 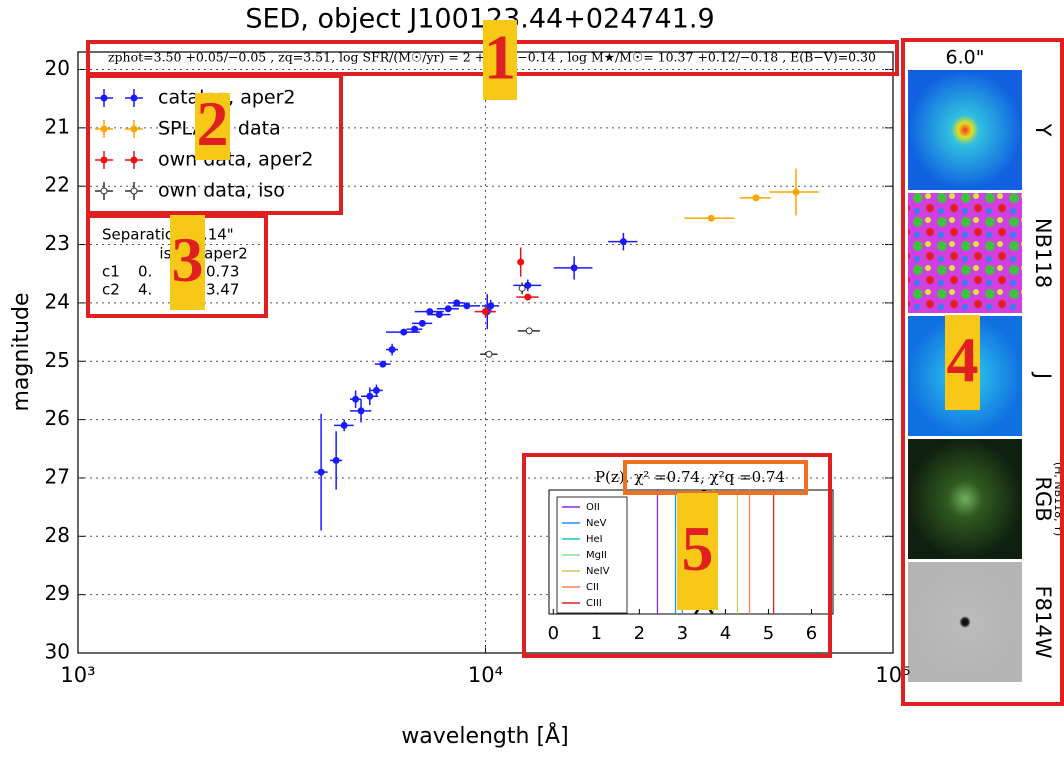 What do you see at coordinates (1043, 498) in the screenshot?
I see `stamp-label: RGB` at bounding box center [1043, 498].